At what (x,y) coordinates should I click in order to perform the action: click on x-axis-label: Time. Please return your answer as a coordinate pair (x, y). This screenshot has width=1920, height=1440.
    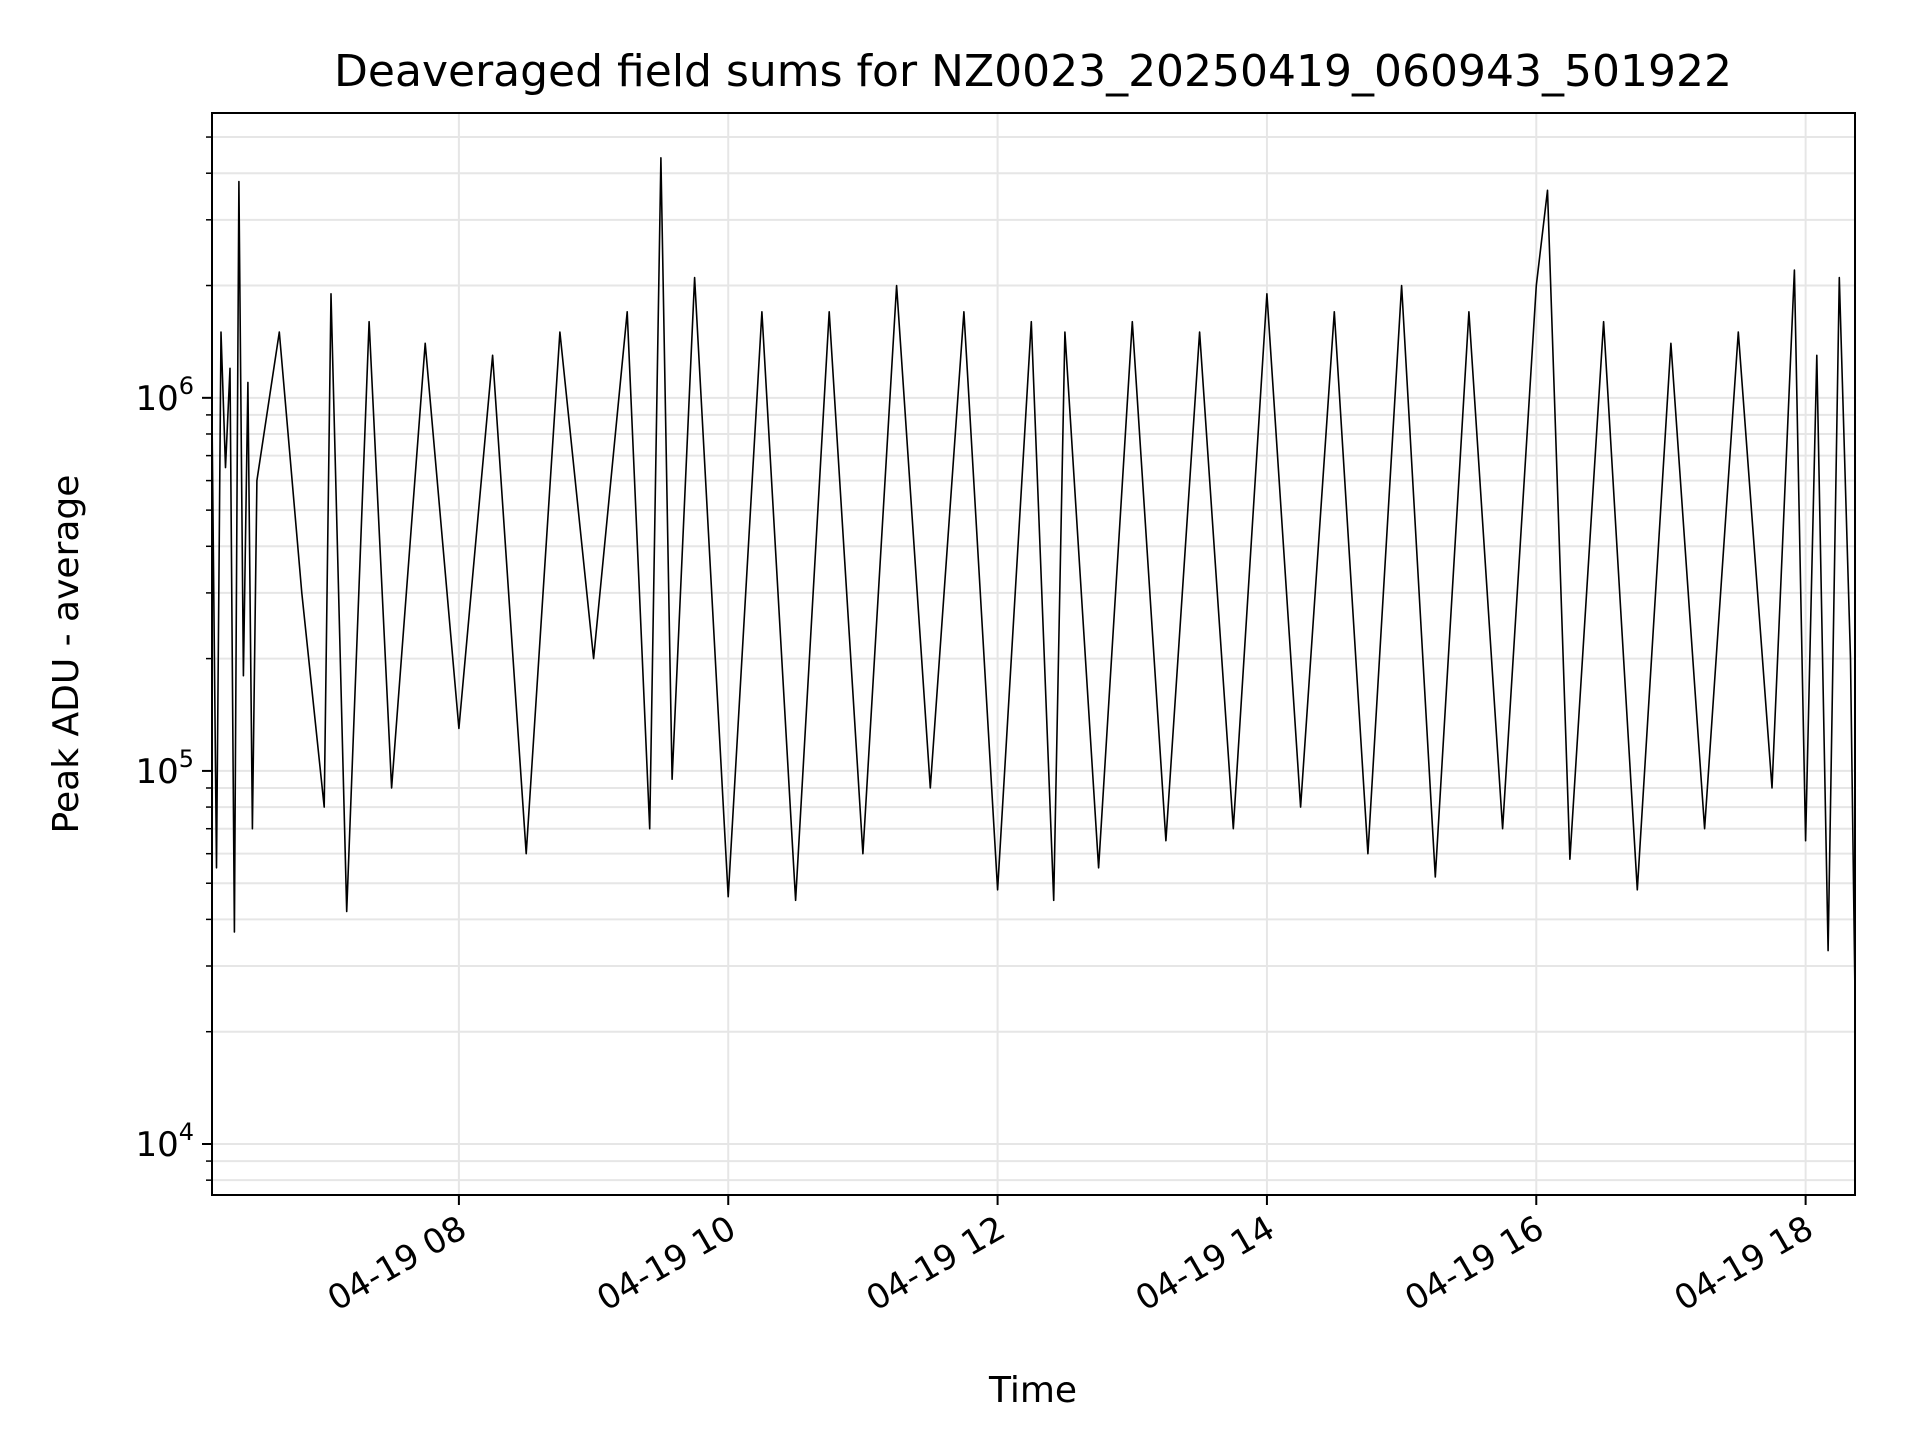
    Looking at the image, I should click on (1032, 1390).